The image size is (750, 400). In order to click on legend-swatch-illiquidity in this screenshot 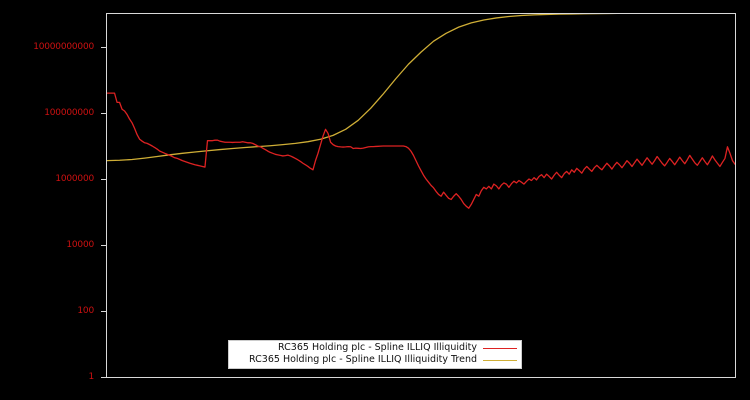, I will do `click(500, 348)`.